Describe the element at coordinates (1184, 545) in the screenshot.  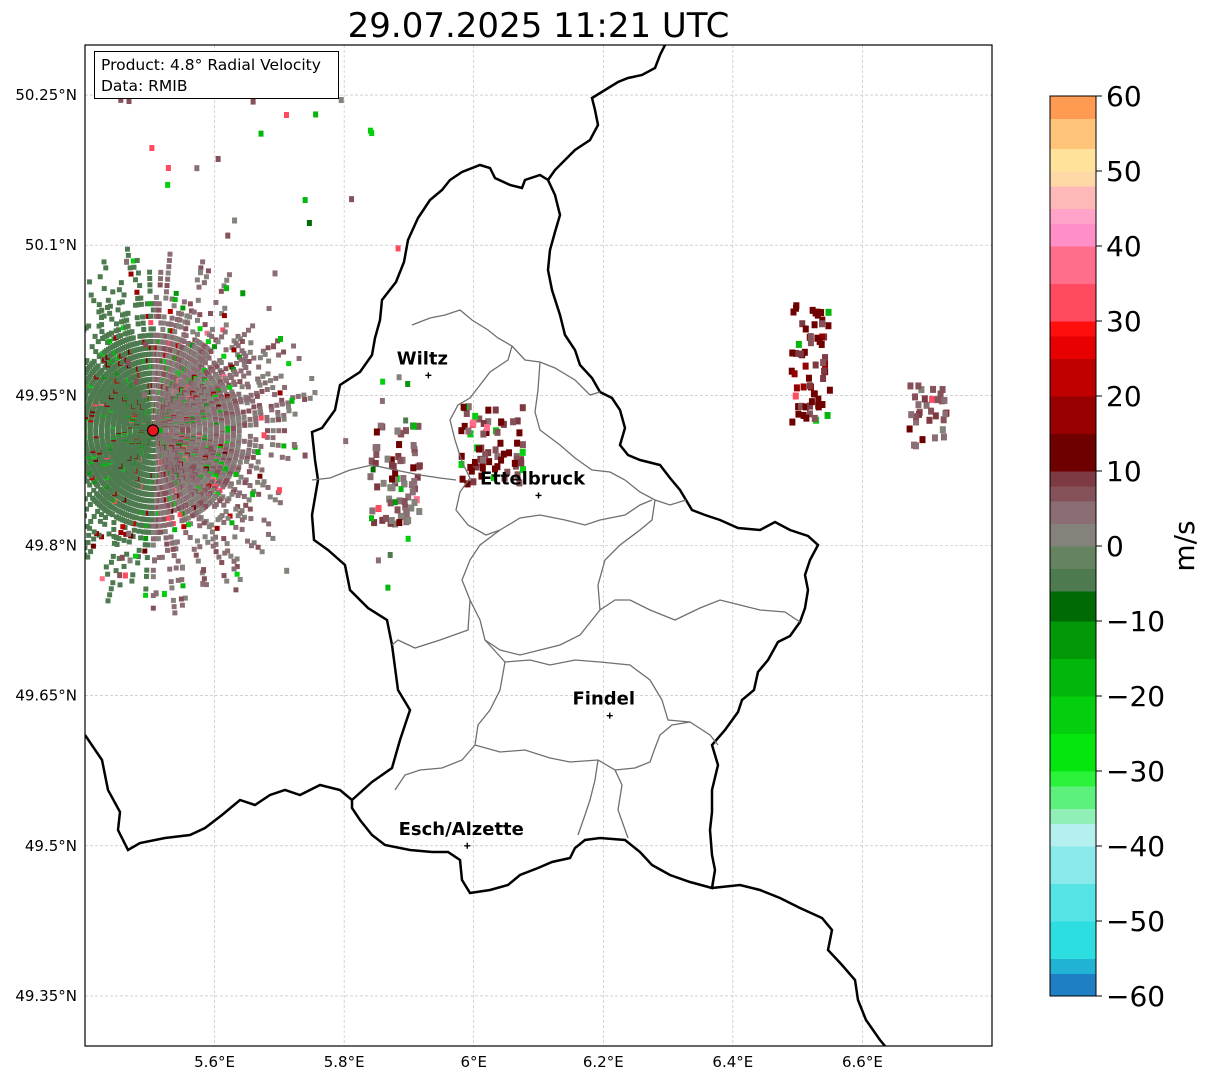
I see `colorbar-unit-label: m/s` at that location.